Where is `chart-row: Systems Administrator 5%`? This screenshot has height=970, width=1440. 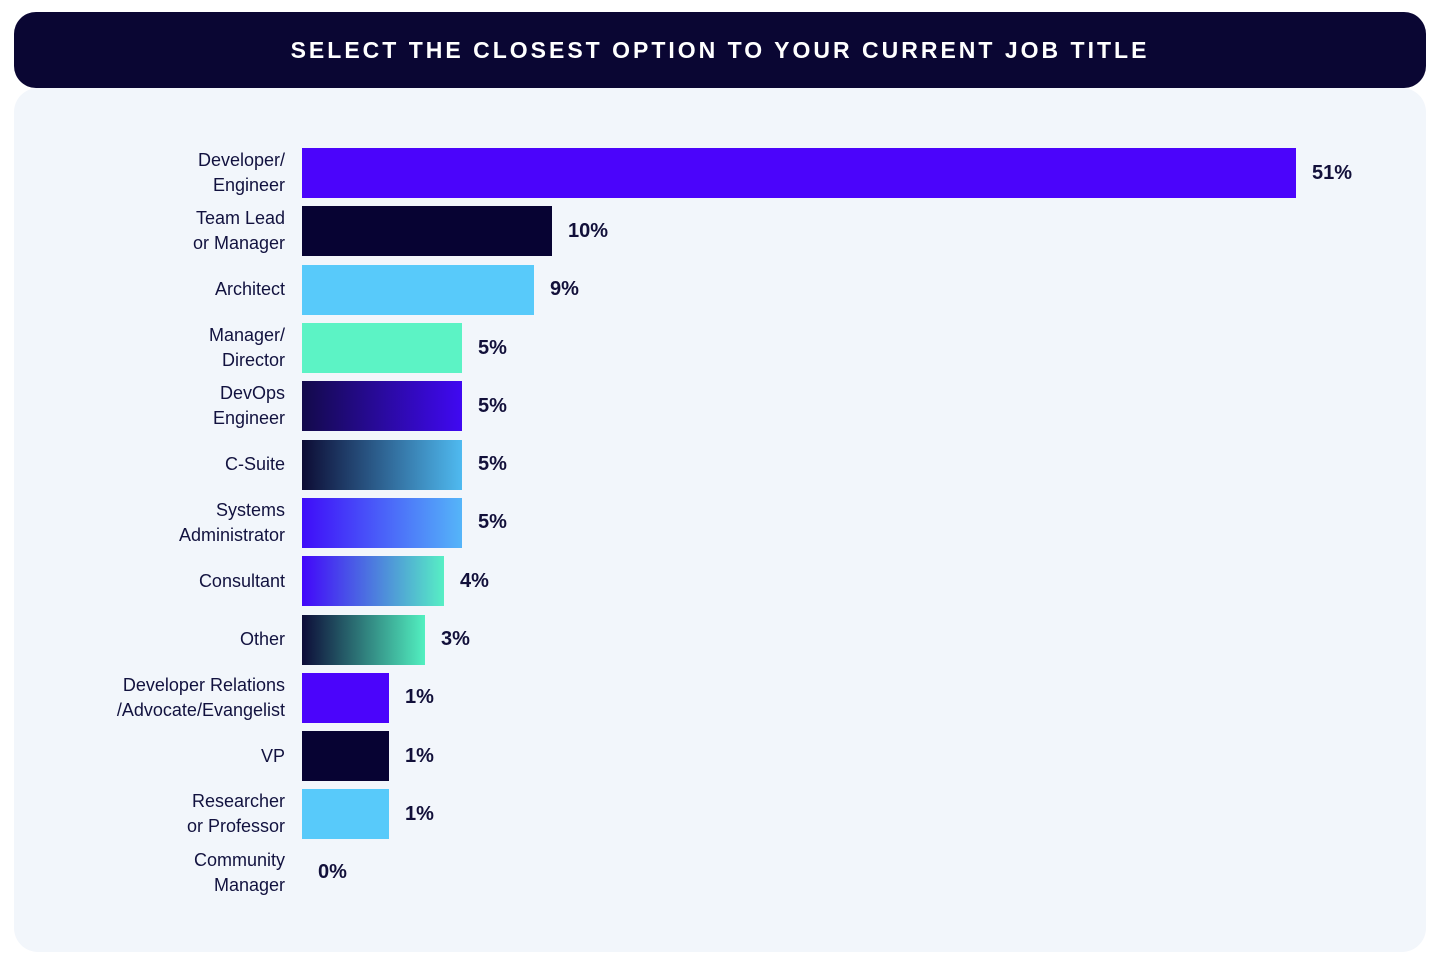 chart-row: Systems Administrator 5% is located at coordinates (720, 523).